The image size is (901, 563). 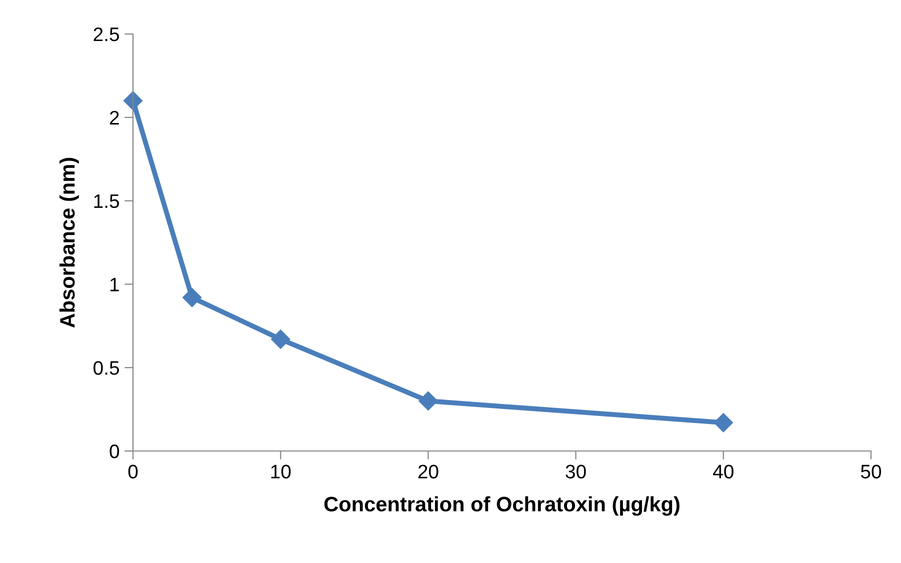 What do you see at coordinates (723, 471) in the screenshot?
I see `x-tick-label: 40` at bounding box center [723, 471].